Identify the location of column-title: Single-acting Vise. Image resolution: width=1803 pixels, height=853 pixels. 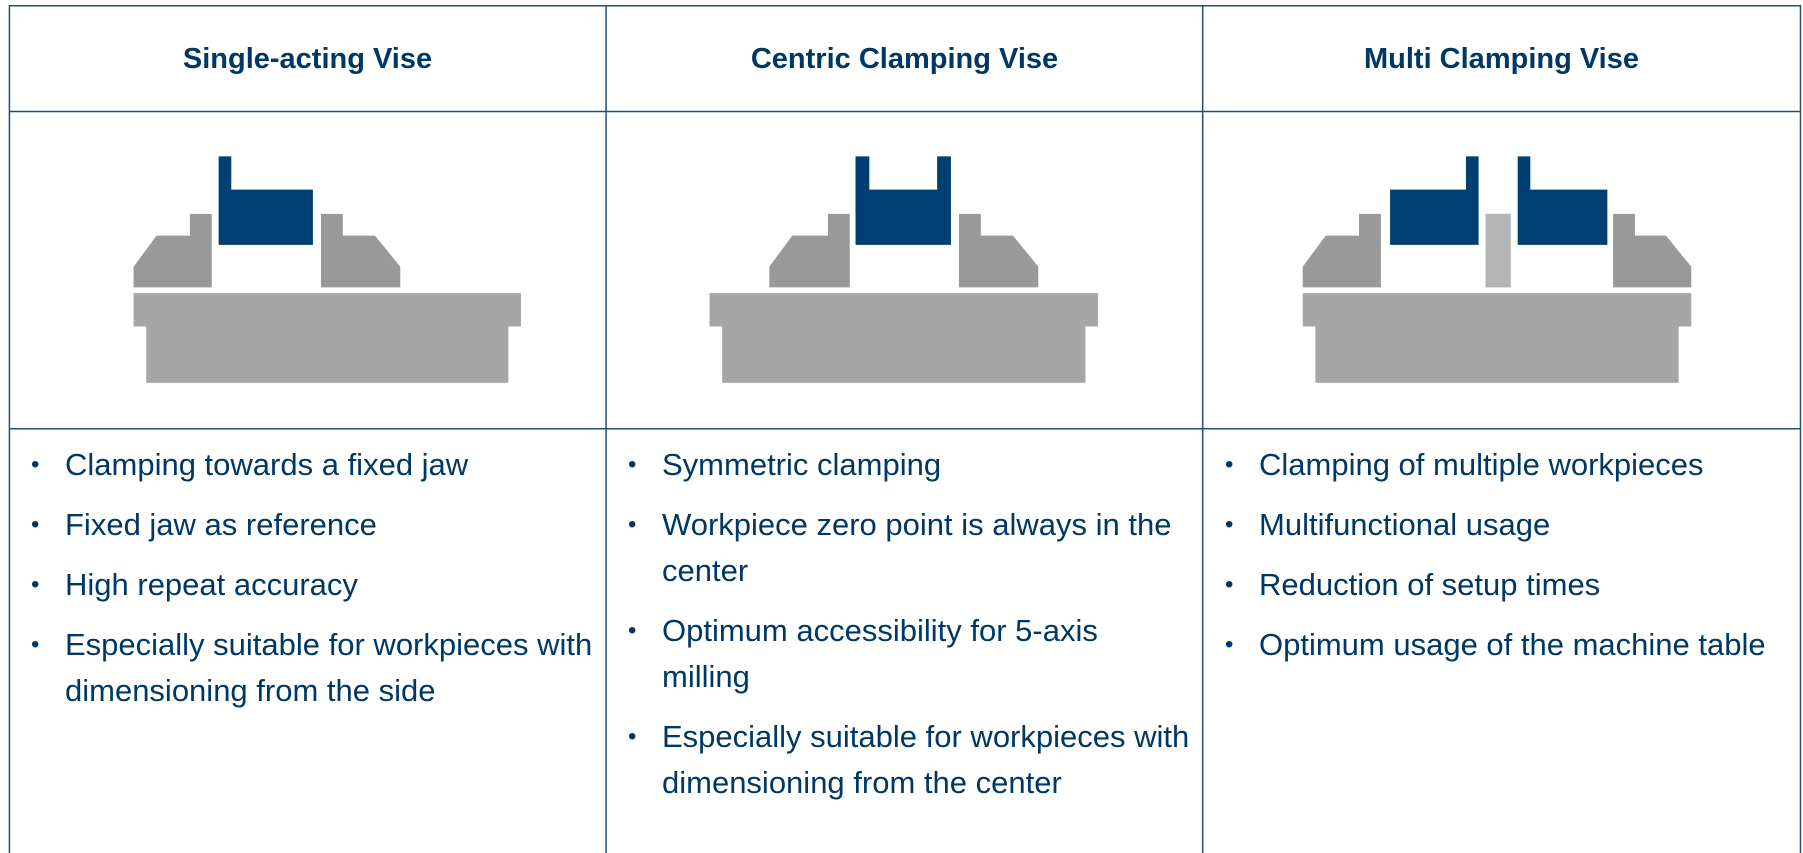
(307, 58).